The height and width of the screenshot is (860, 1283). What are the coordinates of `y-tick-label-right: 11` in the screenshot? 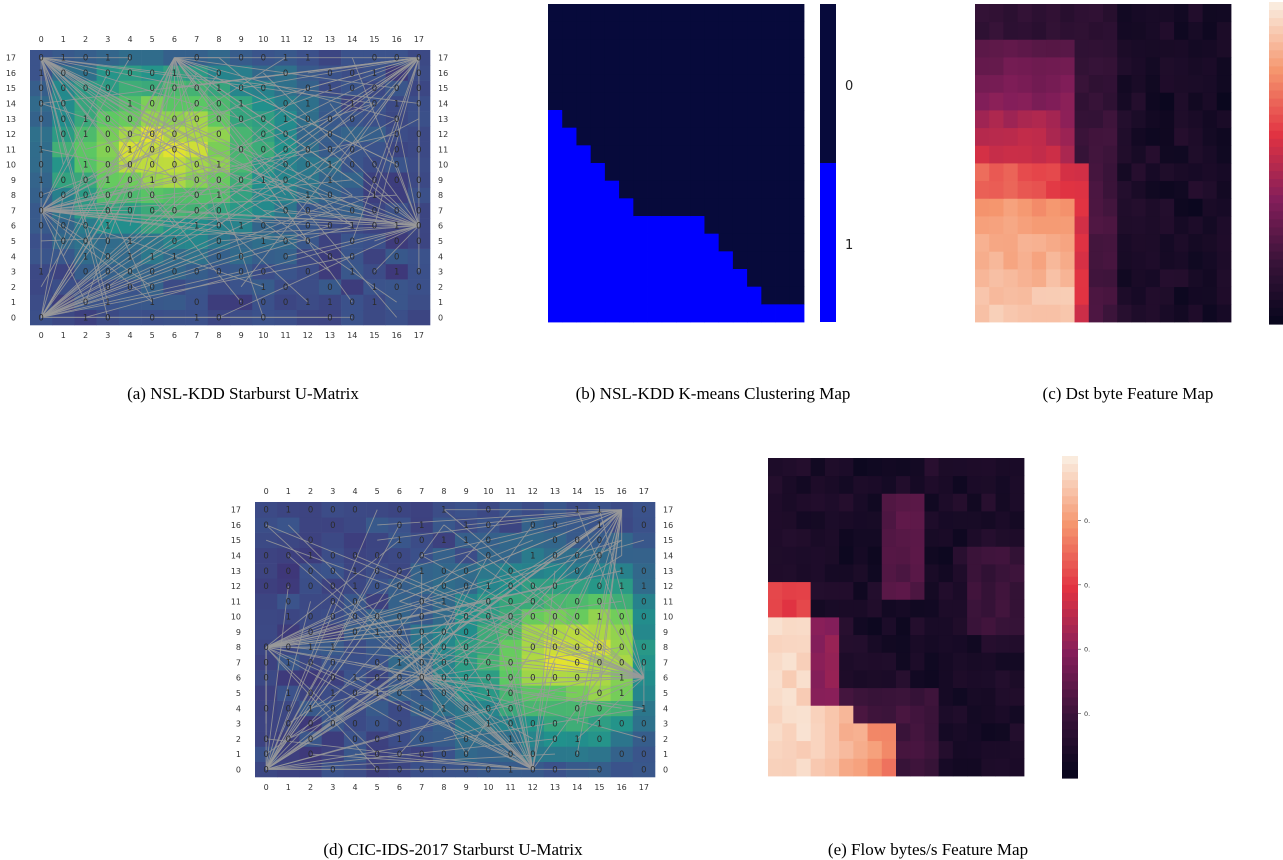 It's located at (443, 149).